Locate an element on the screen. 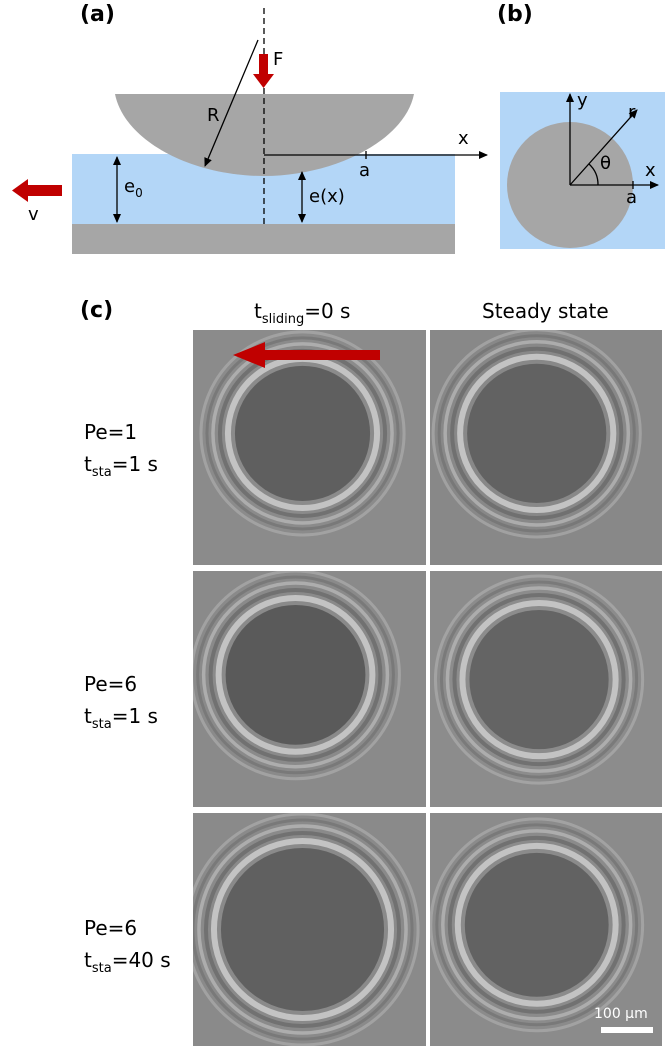 The width and height of the screenshot is (672, 1046). panel-c-label: (c) is located at coordinates (97, 310).